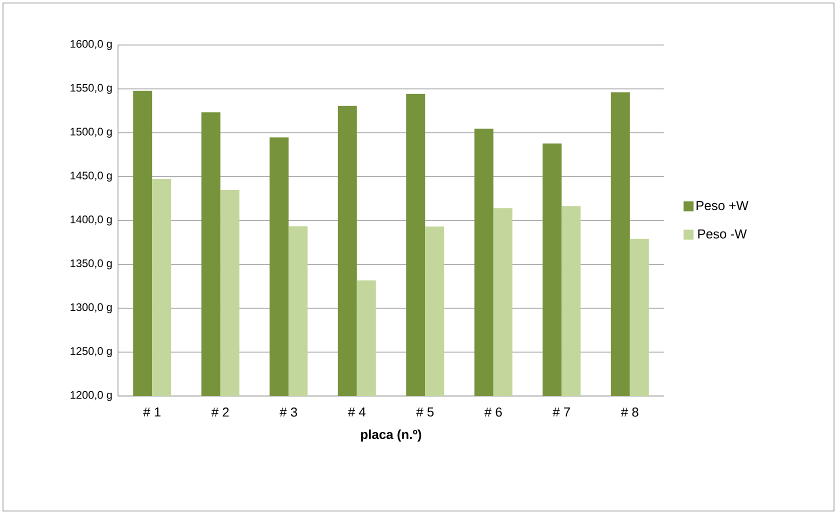 This screenshot has width=837, height=514. Describe the element at coordinates (91, 396) in the screenshot. I see `y-tick-label: 1200,0 g` at that location.